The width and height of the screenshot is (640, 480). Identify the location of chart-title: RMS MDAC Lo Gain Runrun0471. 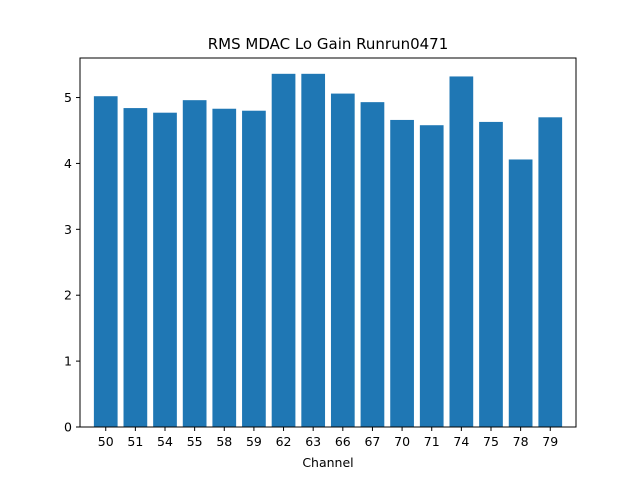
(328, 44).